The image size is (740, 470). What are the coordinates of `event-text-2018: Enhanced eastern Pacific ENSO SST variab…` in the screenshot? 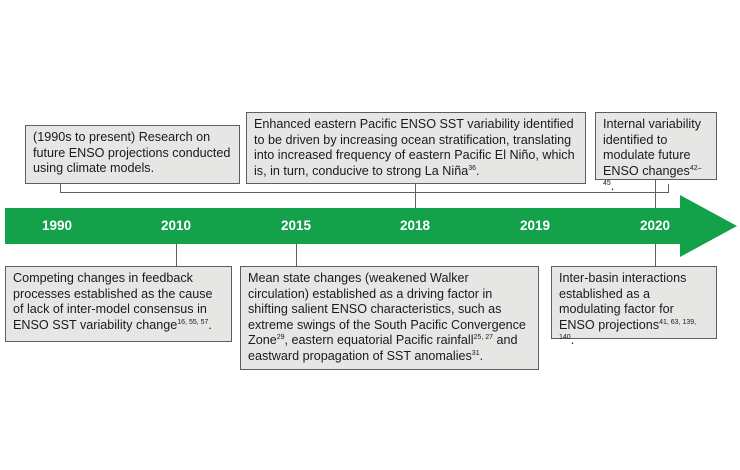 It's located at (414, 147).